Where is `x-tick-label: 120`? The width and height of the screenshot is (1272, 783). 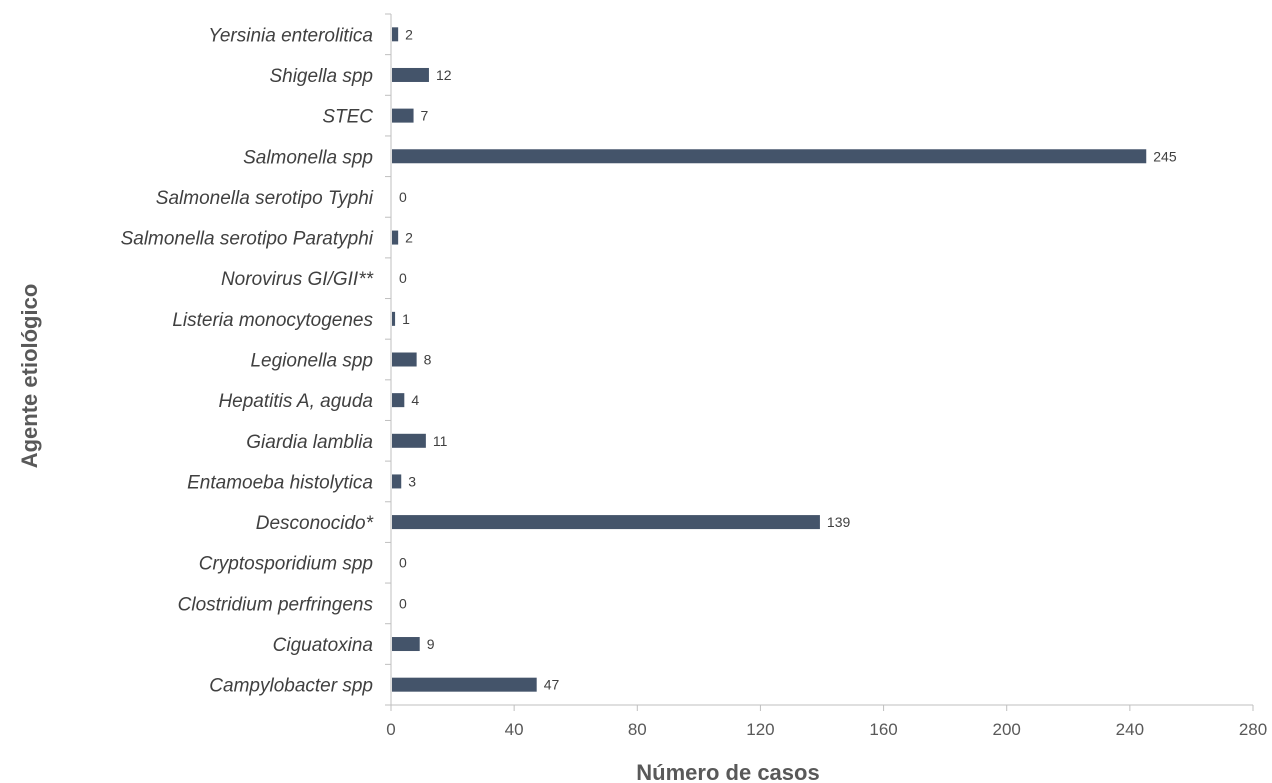 x-tick-label: 120 is located at coordinates (760, 729).